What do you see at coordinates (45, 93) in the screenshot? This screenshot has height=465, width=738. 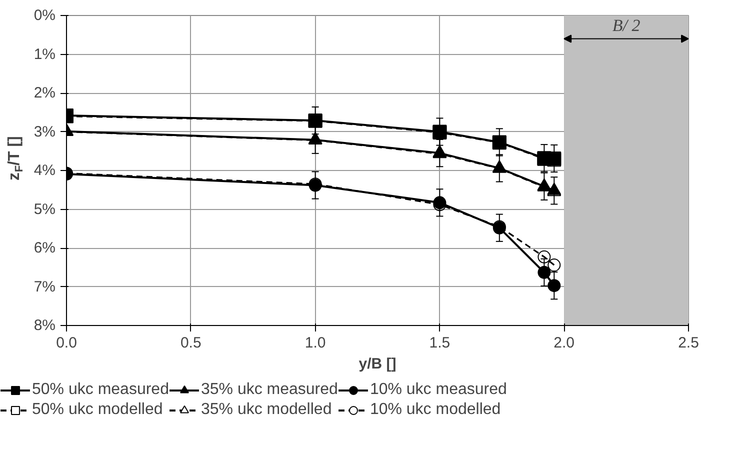 I see `y-tick-label: 2%` at bounding box center [45, 93].